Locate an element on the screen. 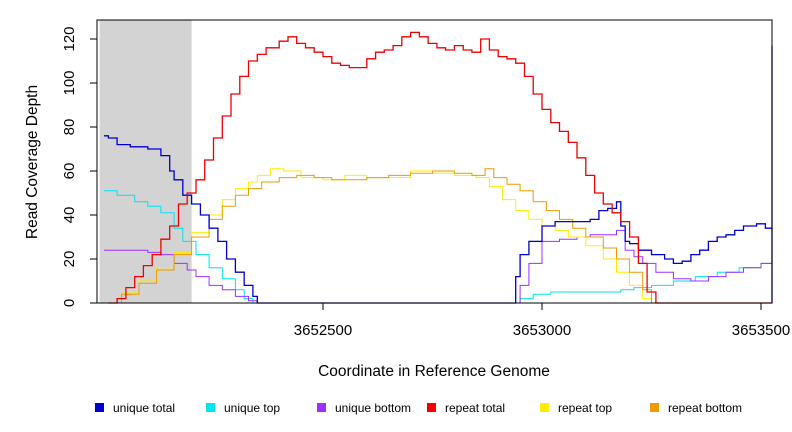  y-tick-label: 40 is located at coordinates (69, 215).